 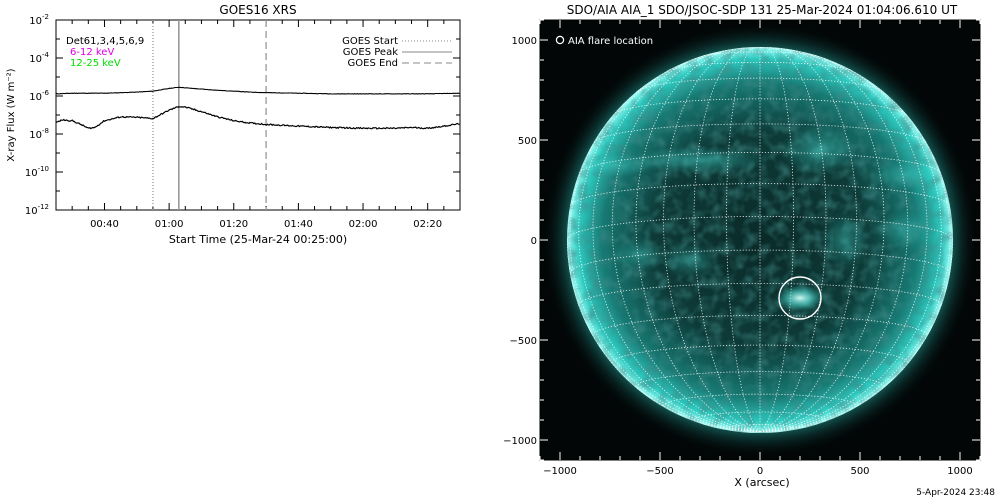 What do you see at coordinates (37, 172) in the screenshot?
I see `xrs-y-tick-label: 10⁻¹⁰` at bounding box center [37, 172].